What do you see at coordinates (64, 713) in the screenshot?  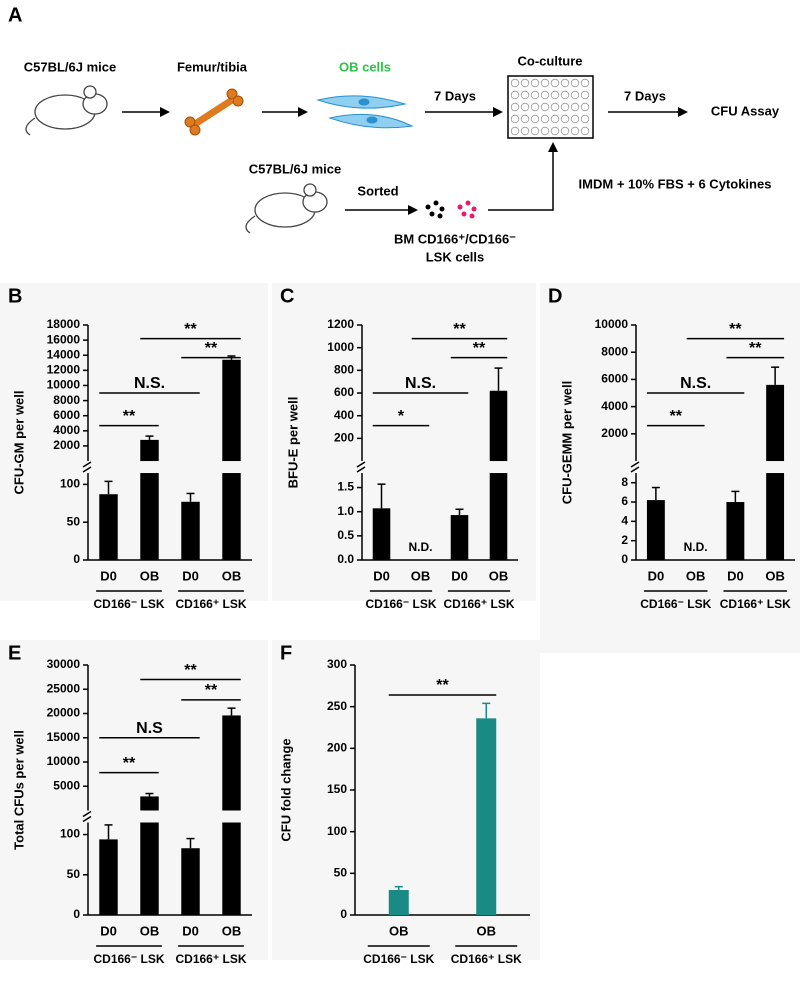 I see `y-tick-label: 20000` at bounding box center [64, 713].